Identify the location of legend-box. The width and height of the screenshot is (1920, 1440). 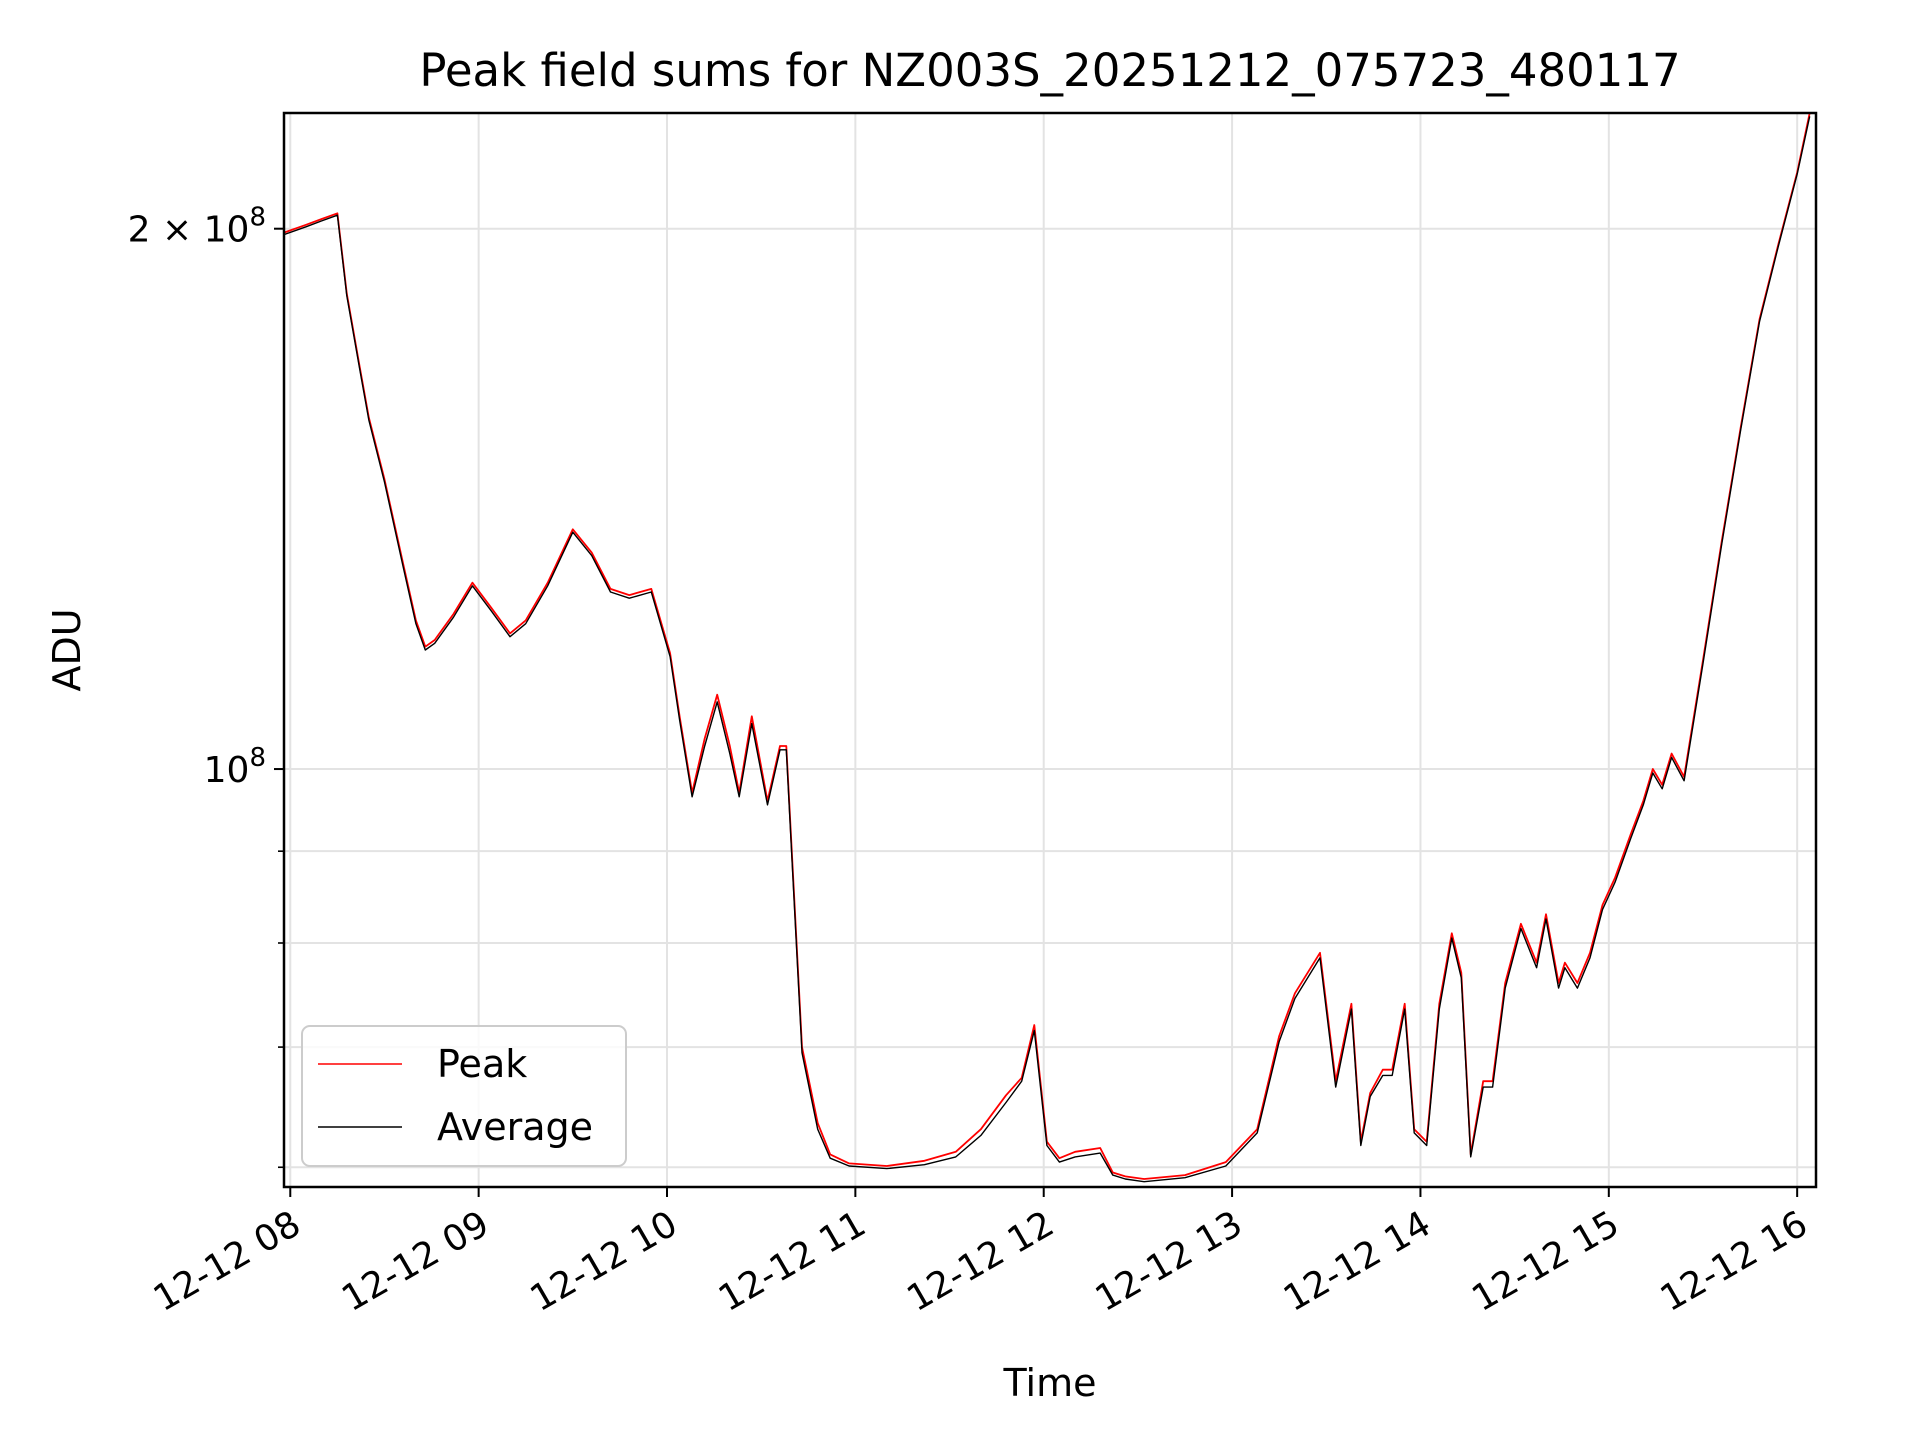
(464, 1096).